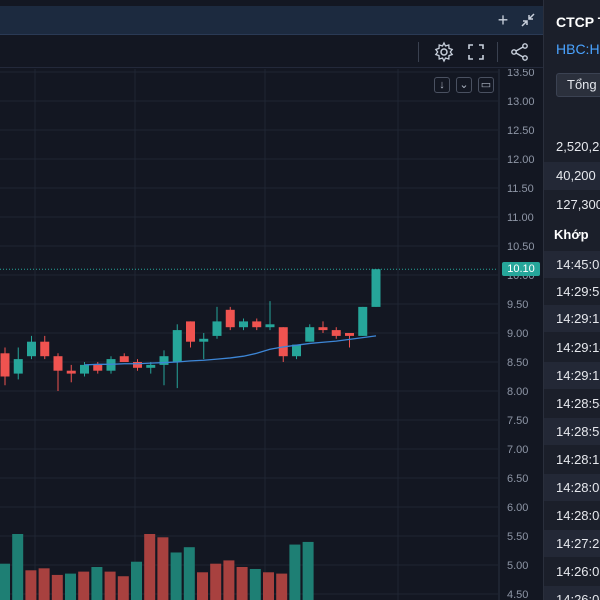 Image resolution: width=600 pixels, height=600 pixels. What do you see at coordinates (517, 450) in the screenshot?
I see `y-axis-tick-label: 7.00` at bounding box center [517, 450].